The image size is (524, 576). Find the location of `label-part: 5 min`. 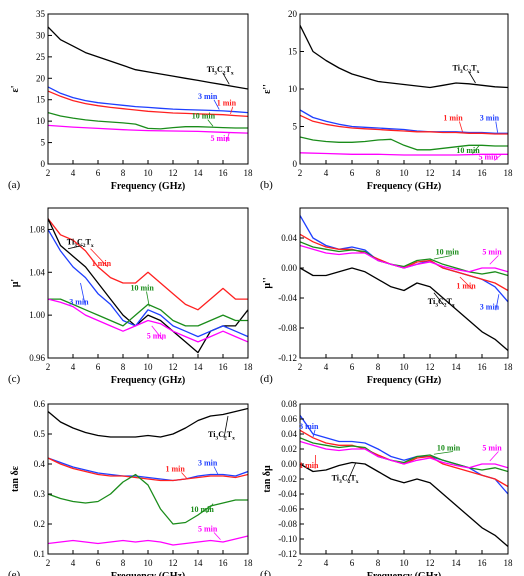

label-part: 5 min is located at coordinates (489, 157).